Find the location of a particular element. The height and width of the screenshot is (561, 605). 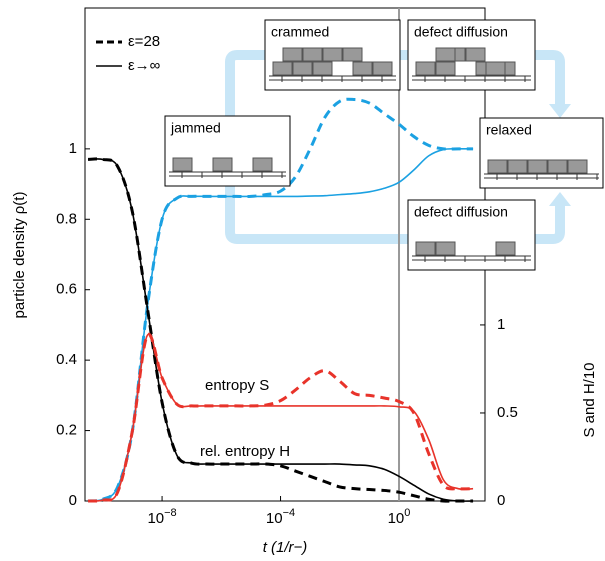

y2-tick-label: 0 is located at coordinates (501, 500).